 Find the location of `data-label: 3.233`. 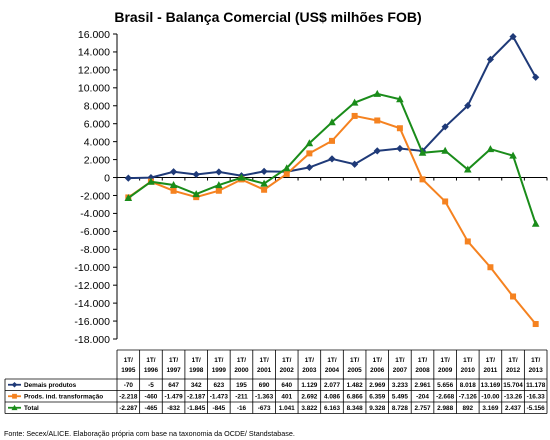

data-label: 3.233 is located at coordinates (400, 385).